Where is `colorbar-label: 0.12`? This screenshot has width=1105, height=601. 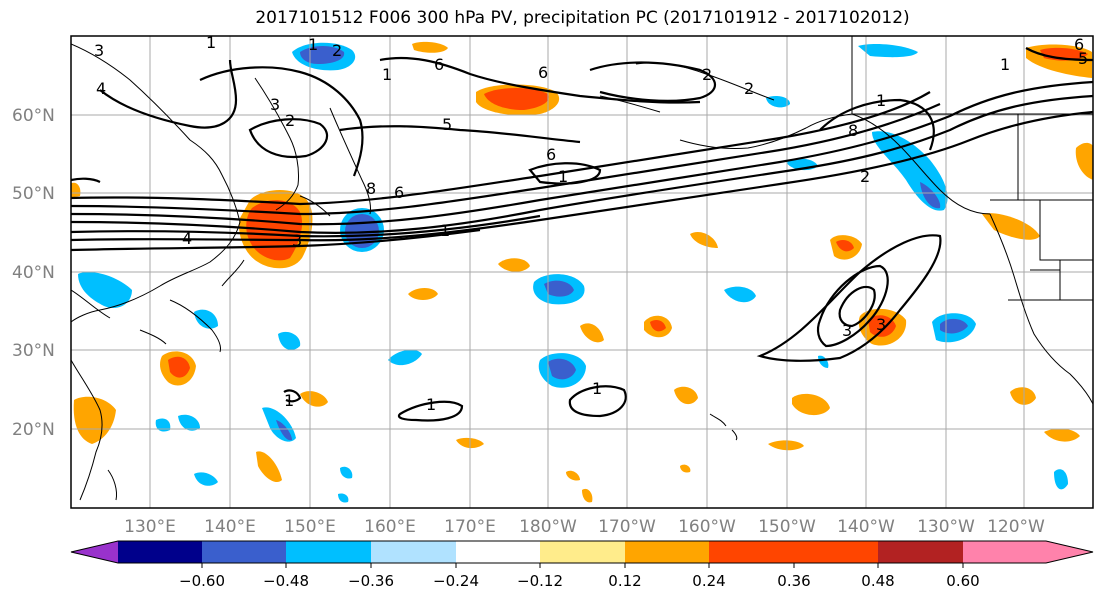
colorbar-label: 0.12 is located at coordinates (624, 581).